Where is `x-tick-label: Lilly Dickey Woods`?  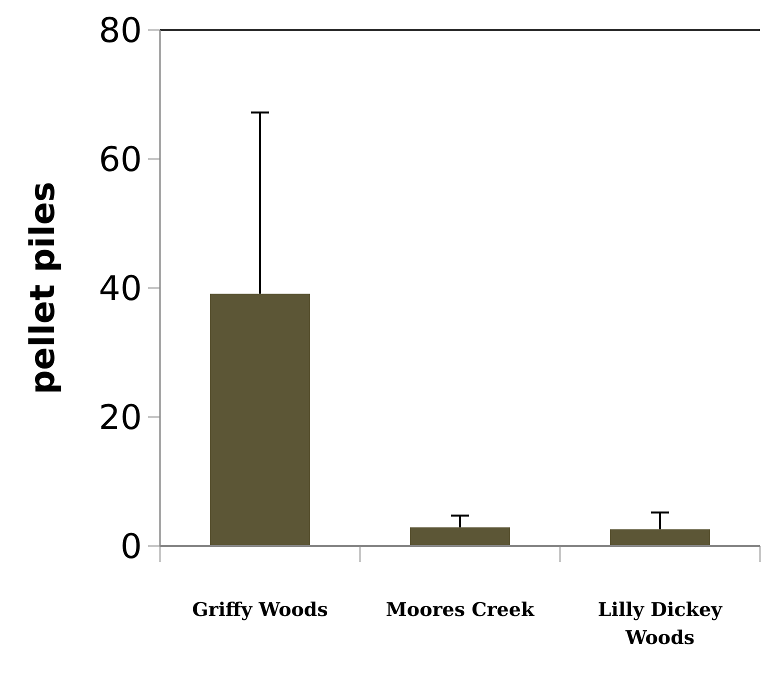
x-tick-label: Lilly Dickey Woods is located at coordinates (661, 624).